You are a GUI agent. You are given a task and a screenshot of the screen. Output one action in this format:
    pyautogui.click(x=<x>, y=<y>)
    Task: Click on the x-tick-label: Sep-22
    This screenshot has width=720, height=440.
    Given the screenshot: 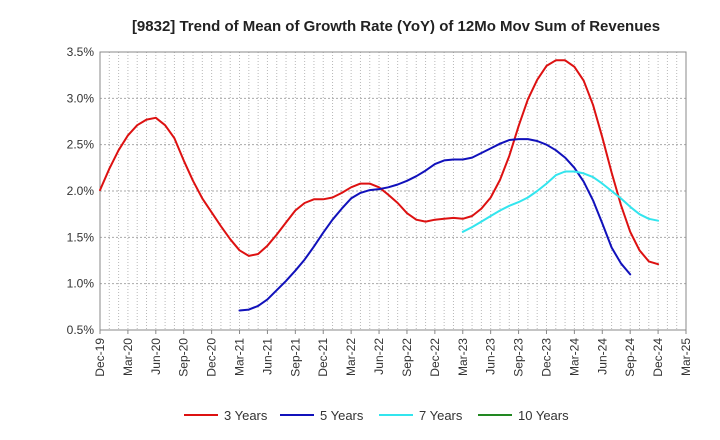 What is the action you would take?
    pyautogui.click(x=407, y=357)
    